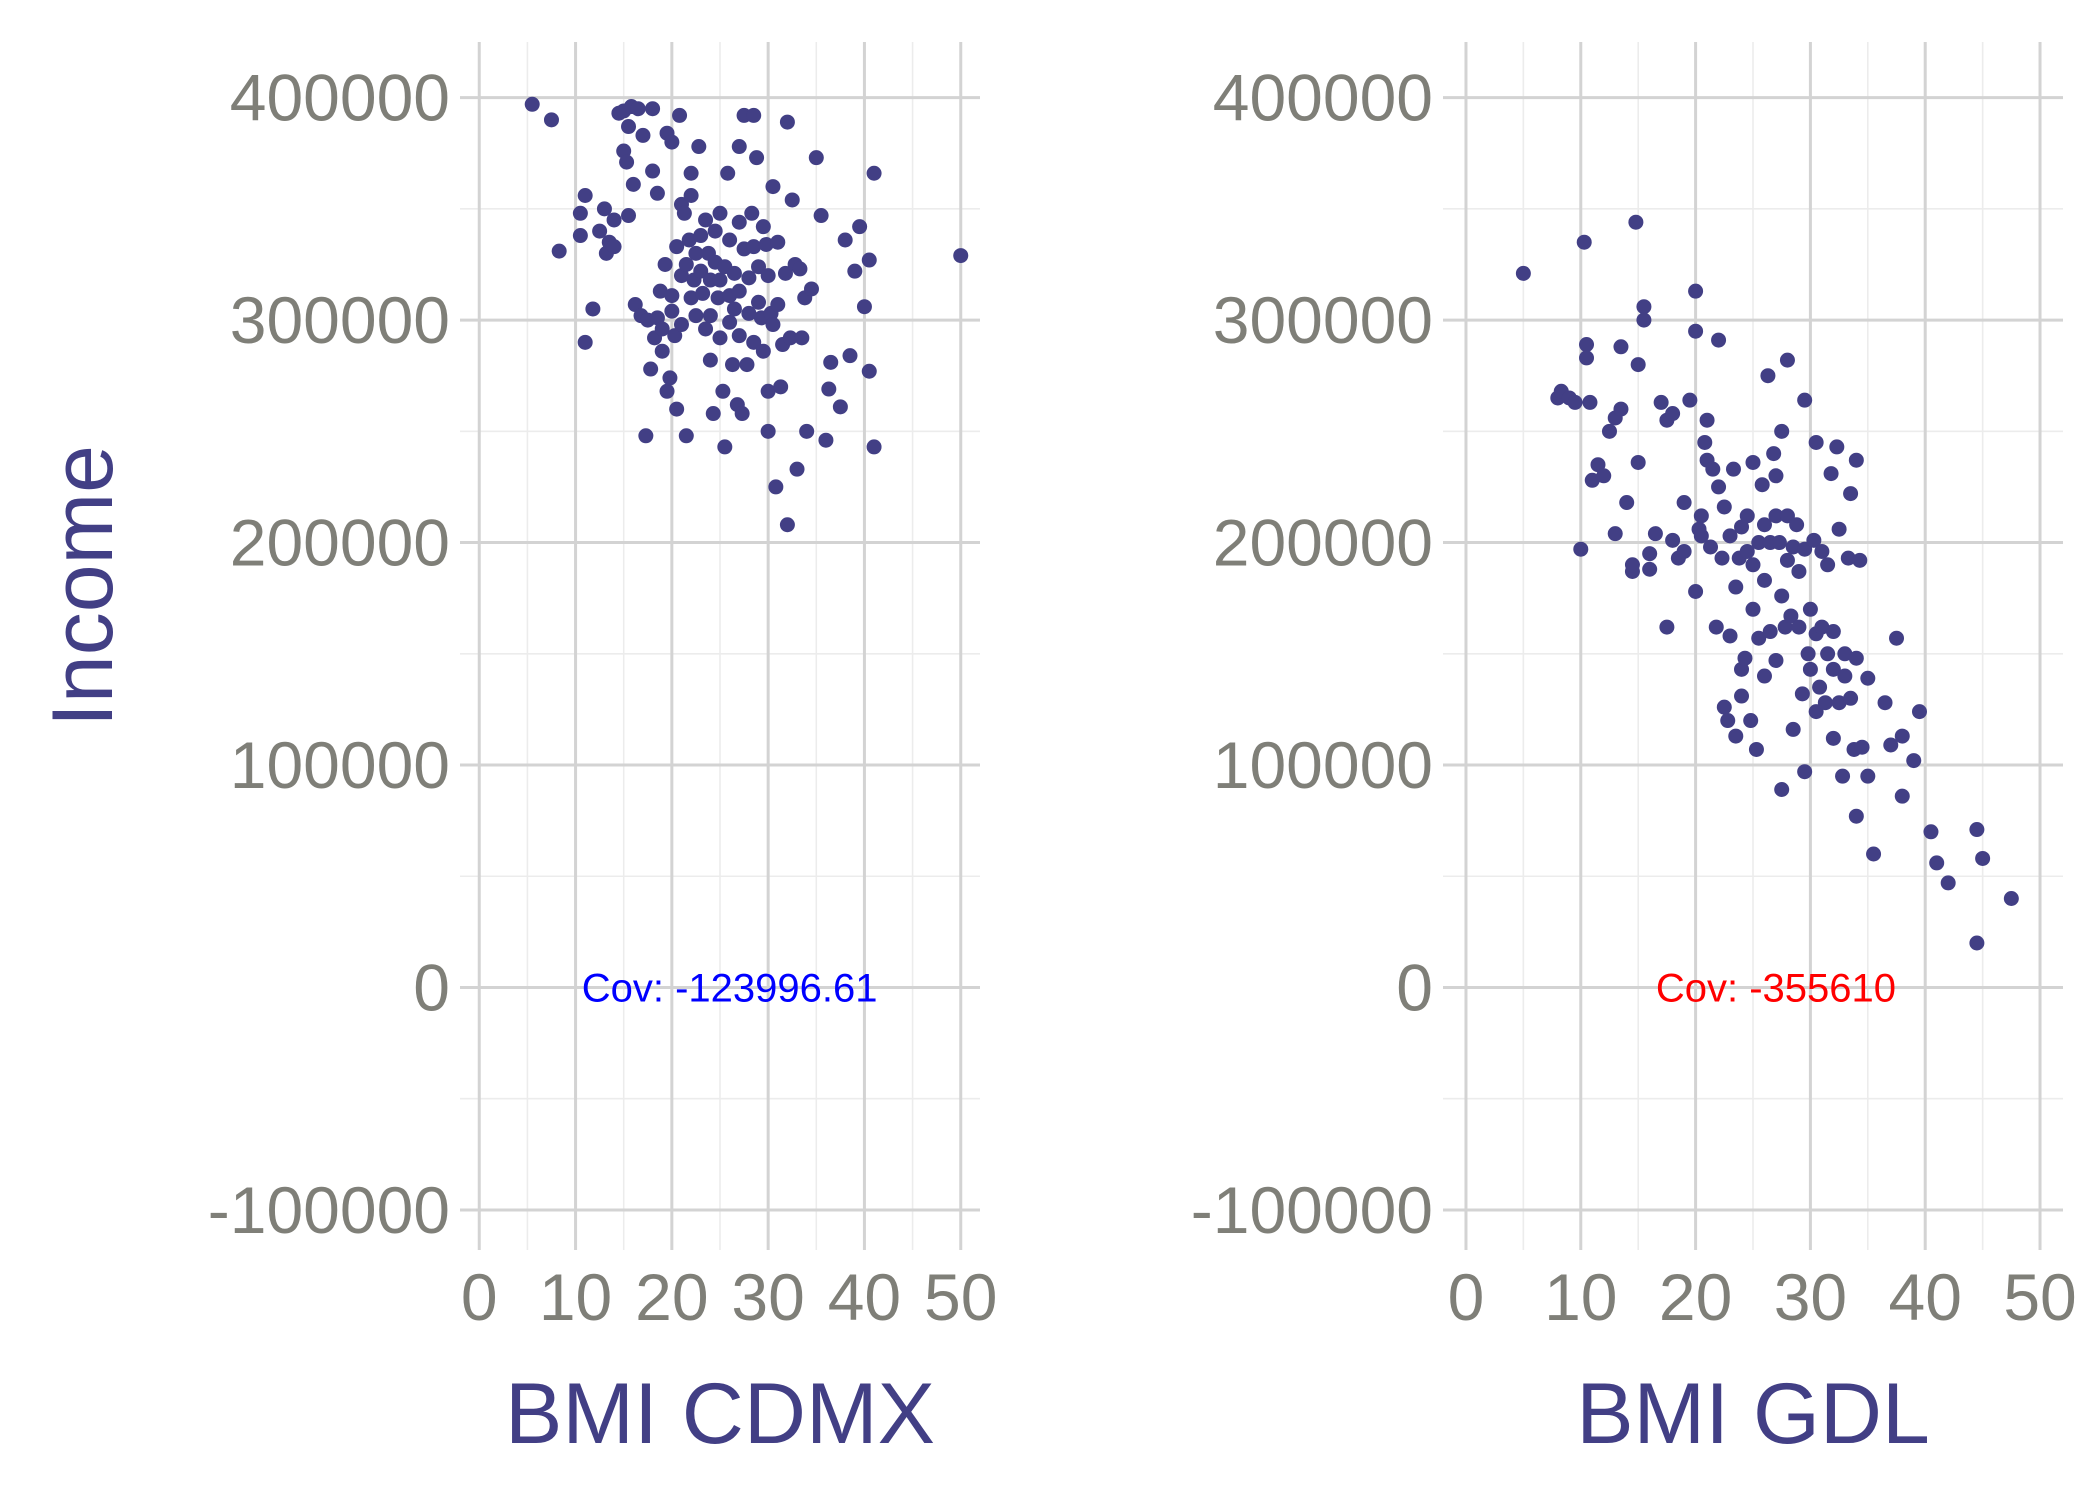 Image resolution: width=2100 pixels, height=1500 pixels. What do you see at coordinates (864, 1297) in the screenshot?
I see `x-tick-label: 40` at bounding box center [864, 1297].